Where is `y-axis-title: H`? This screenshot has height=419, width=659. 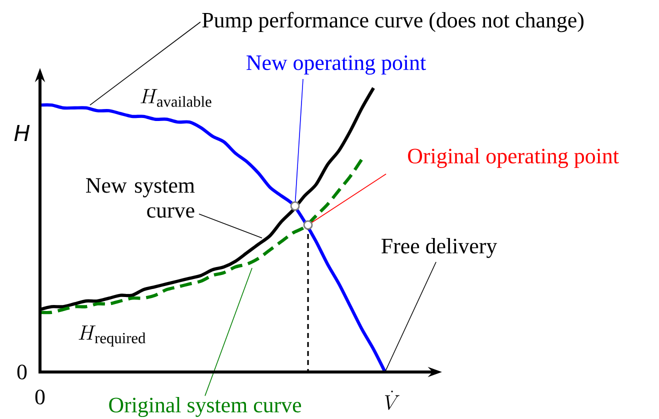 y-axis-title: H is located at coordinates (22, 133).